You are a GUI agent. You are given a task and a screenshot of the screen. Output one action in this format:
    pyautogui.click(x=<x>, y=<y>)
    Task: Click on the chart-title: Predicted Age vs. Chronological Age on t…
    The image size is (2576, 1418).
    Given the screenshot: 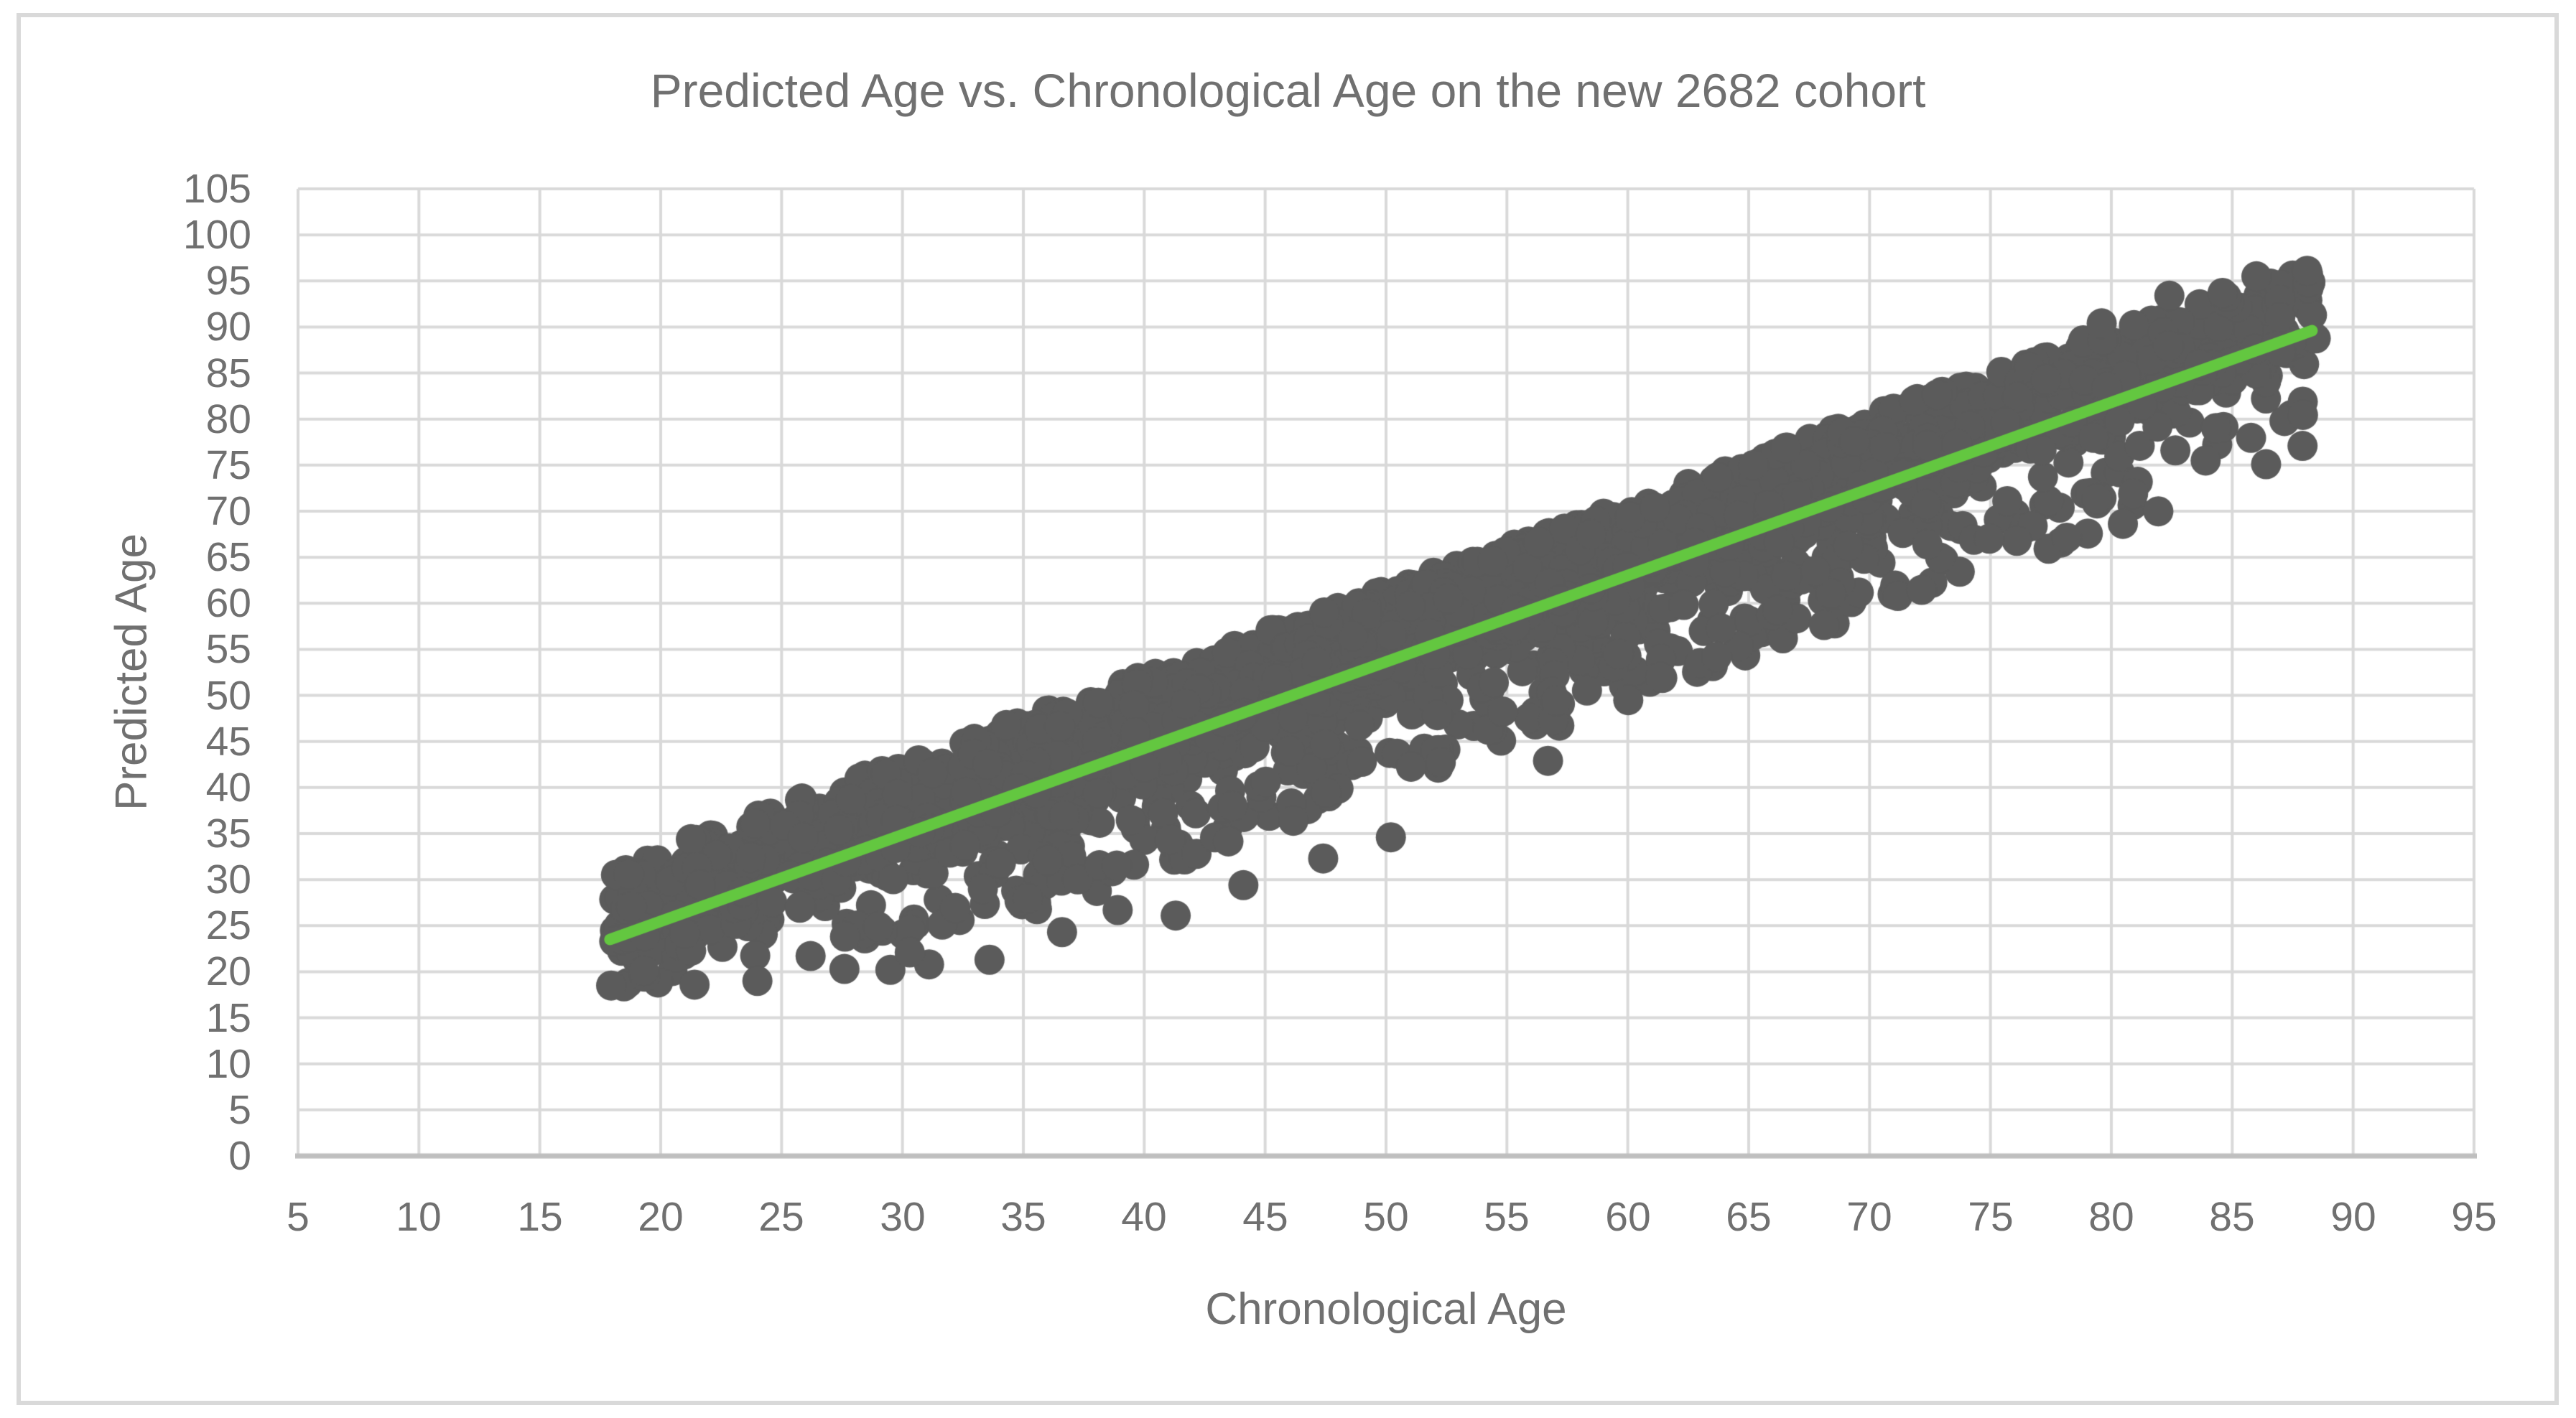 What is the action you would take?
    pyautogui.click(x=1288, y=90)
    